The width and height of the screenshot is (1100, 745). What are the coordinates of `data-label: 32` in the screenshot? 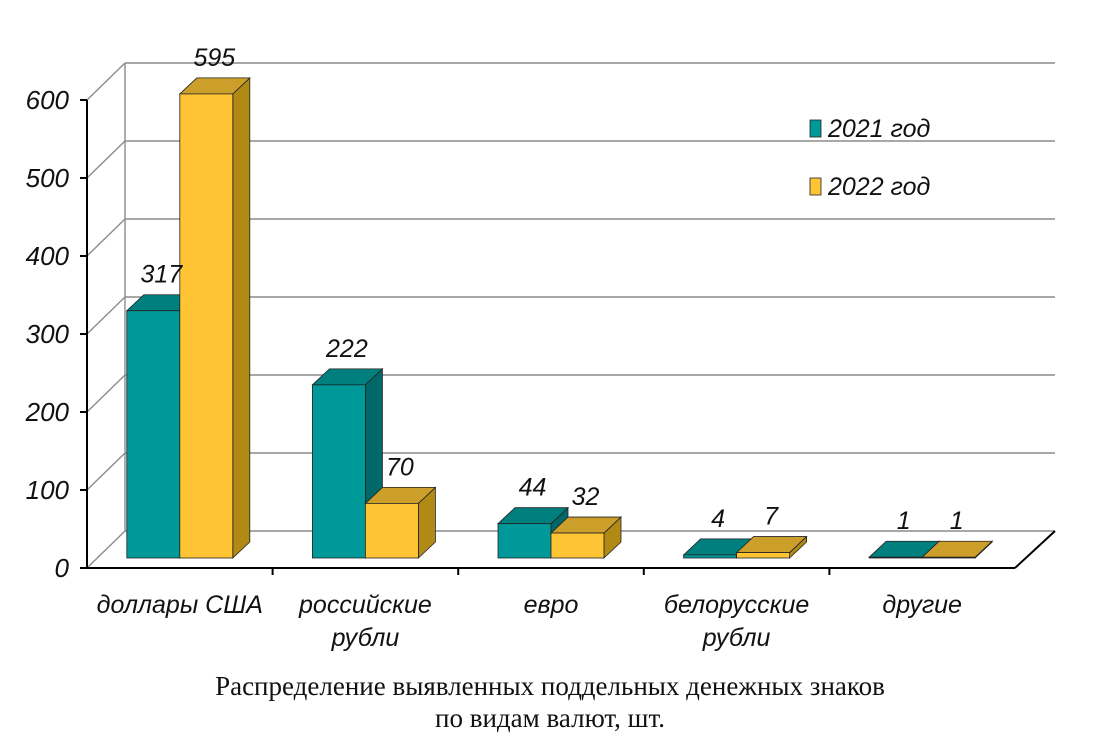 It's located at (586, 497).